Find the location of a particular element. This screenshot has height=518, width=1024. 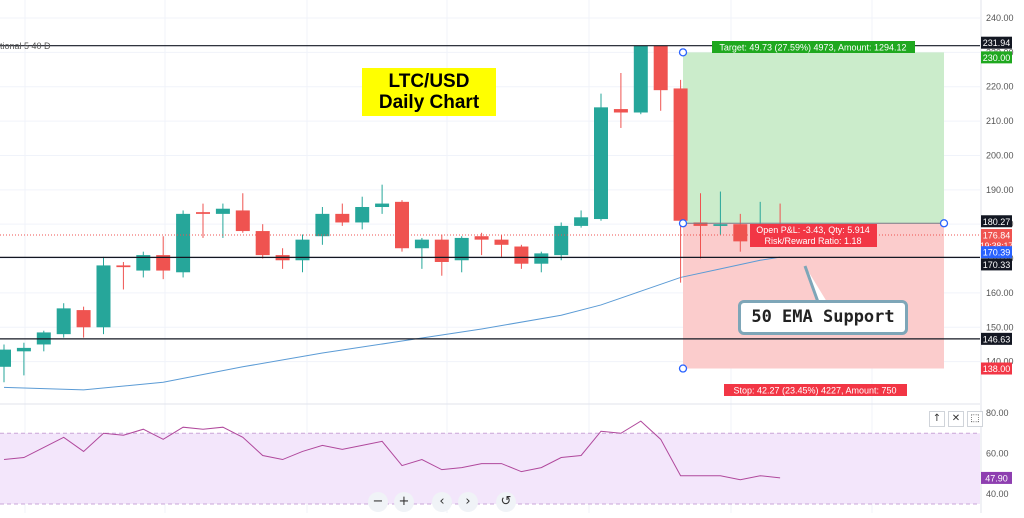

chart-title-line-2: Daily Chart is located at coordinates (429, 102).